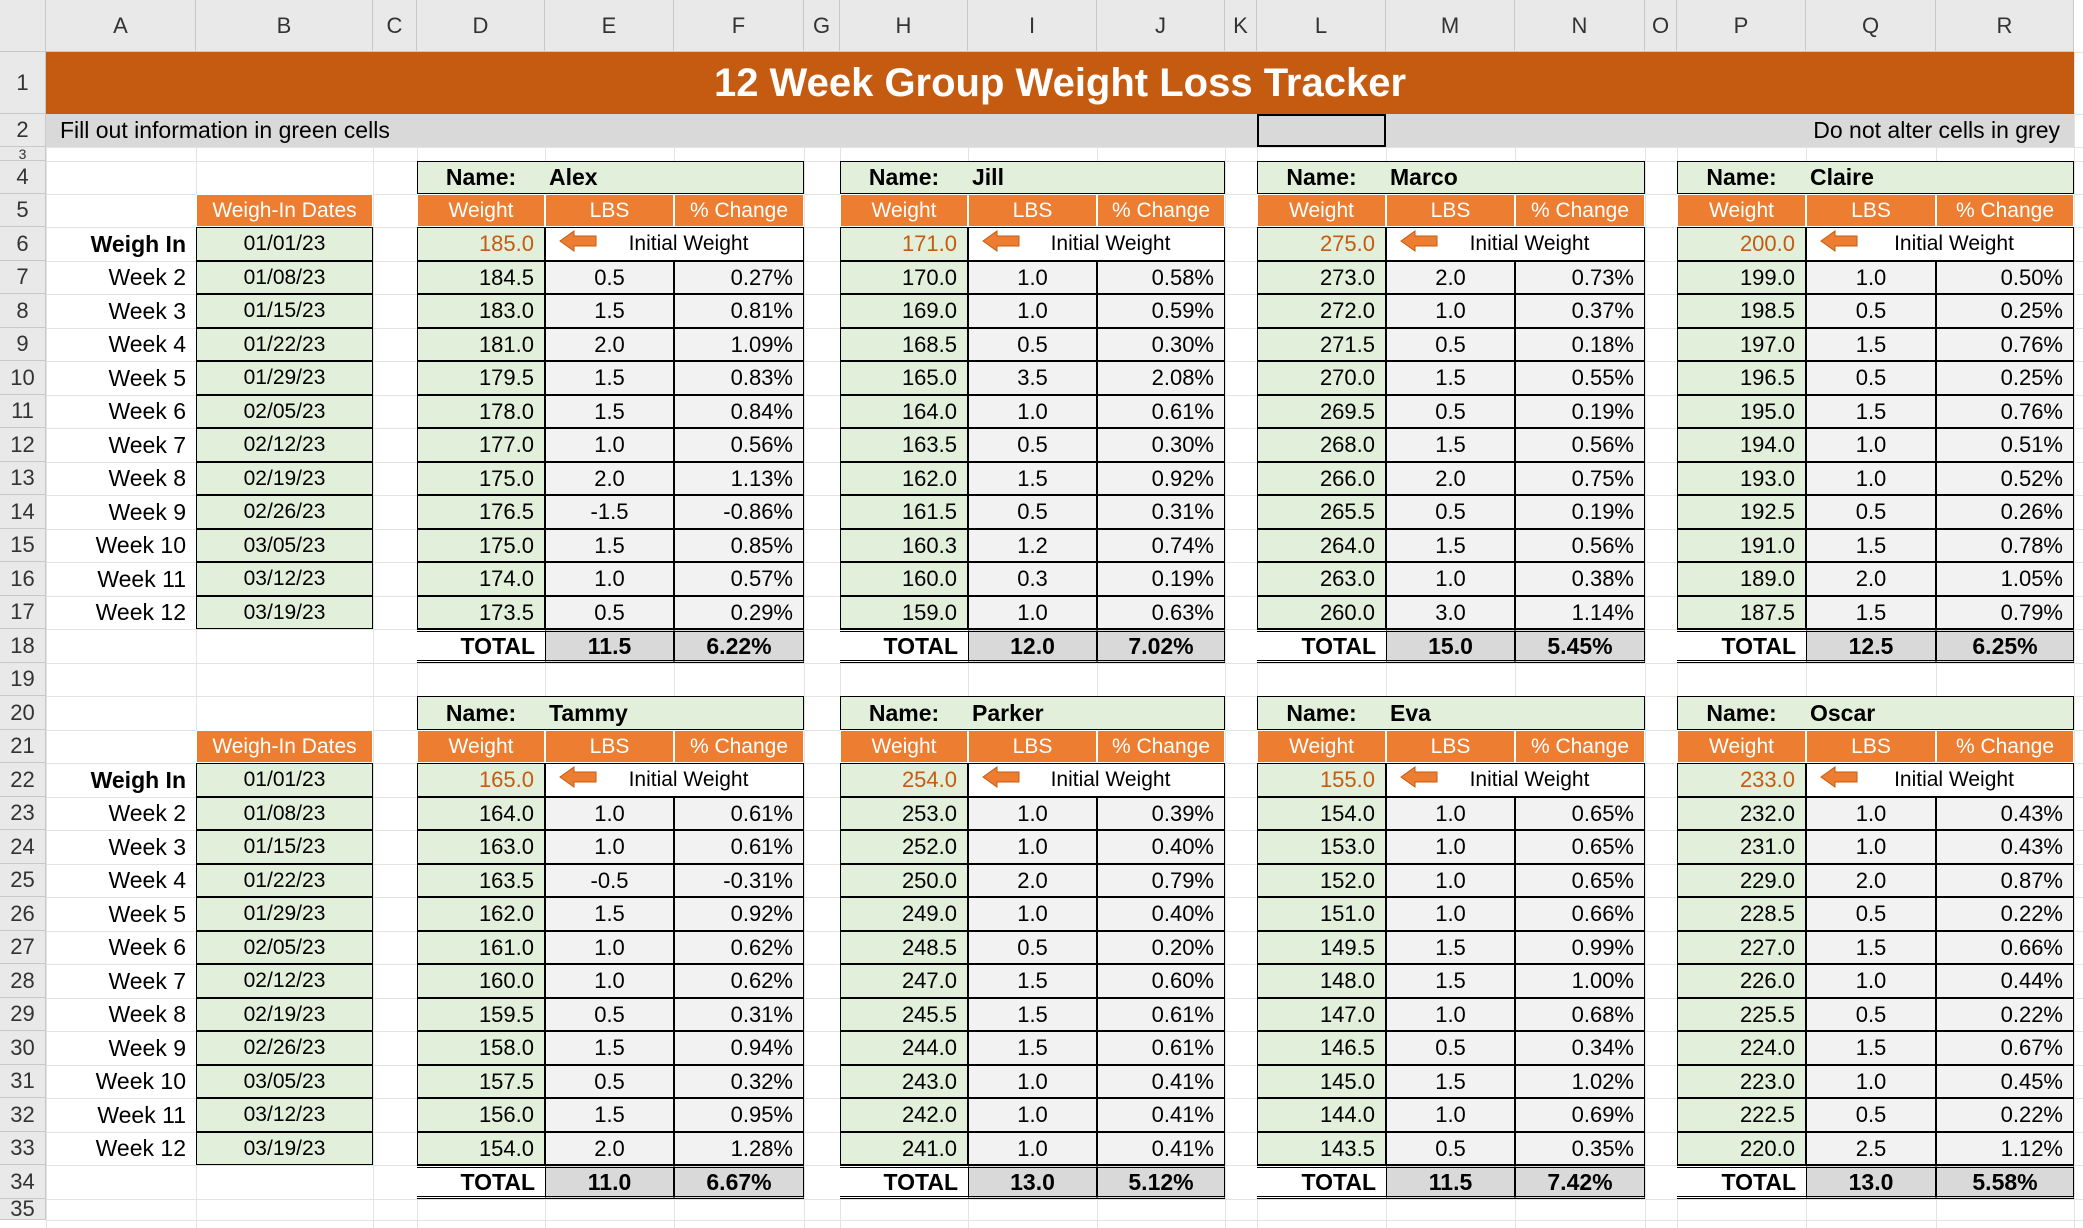 The image size is (2083, 1228). Describe the element at coordinates (23, 880) in the screenshot. I see `row-header-25: 25` at that location.